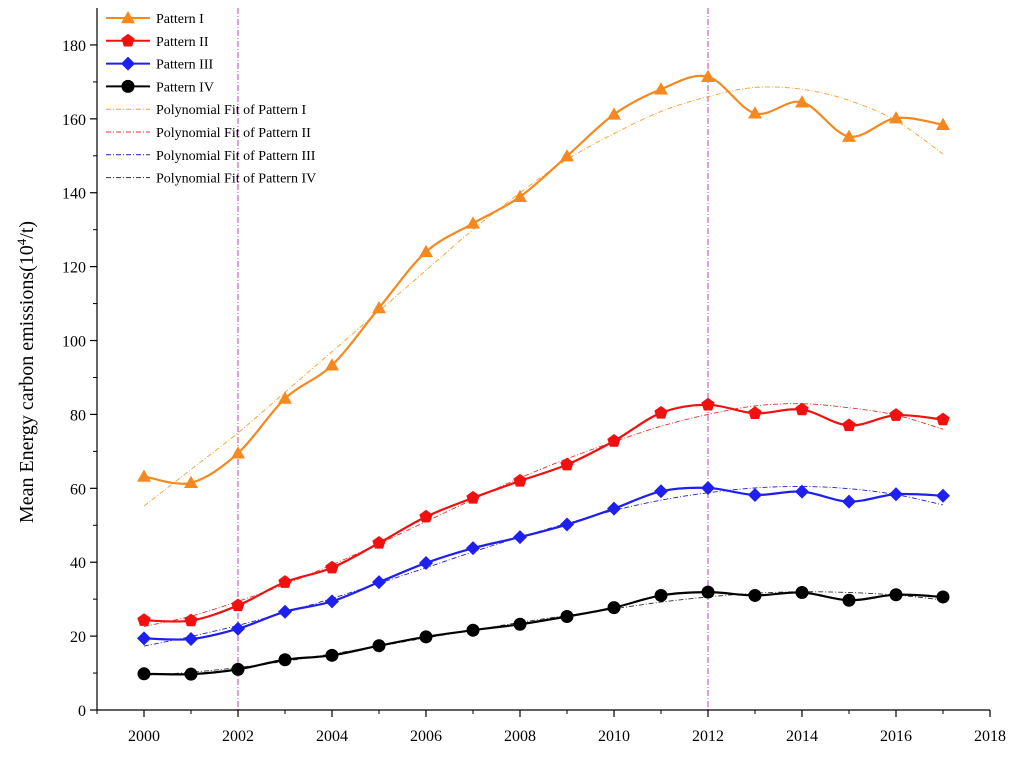  Describe the element at coordinates (943, 419) in the screenshot. I see `point-s2-2017` at that location.